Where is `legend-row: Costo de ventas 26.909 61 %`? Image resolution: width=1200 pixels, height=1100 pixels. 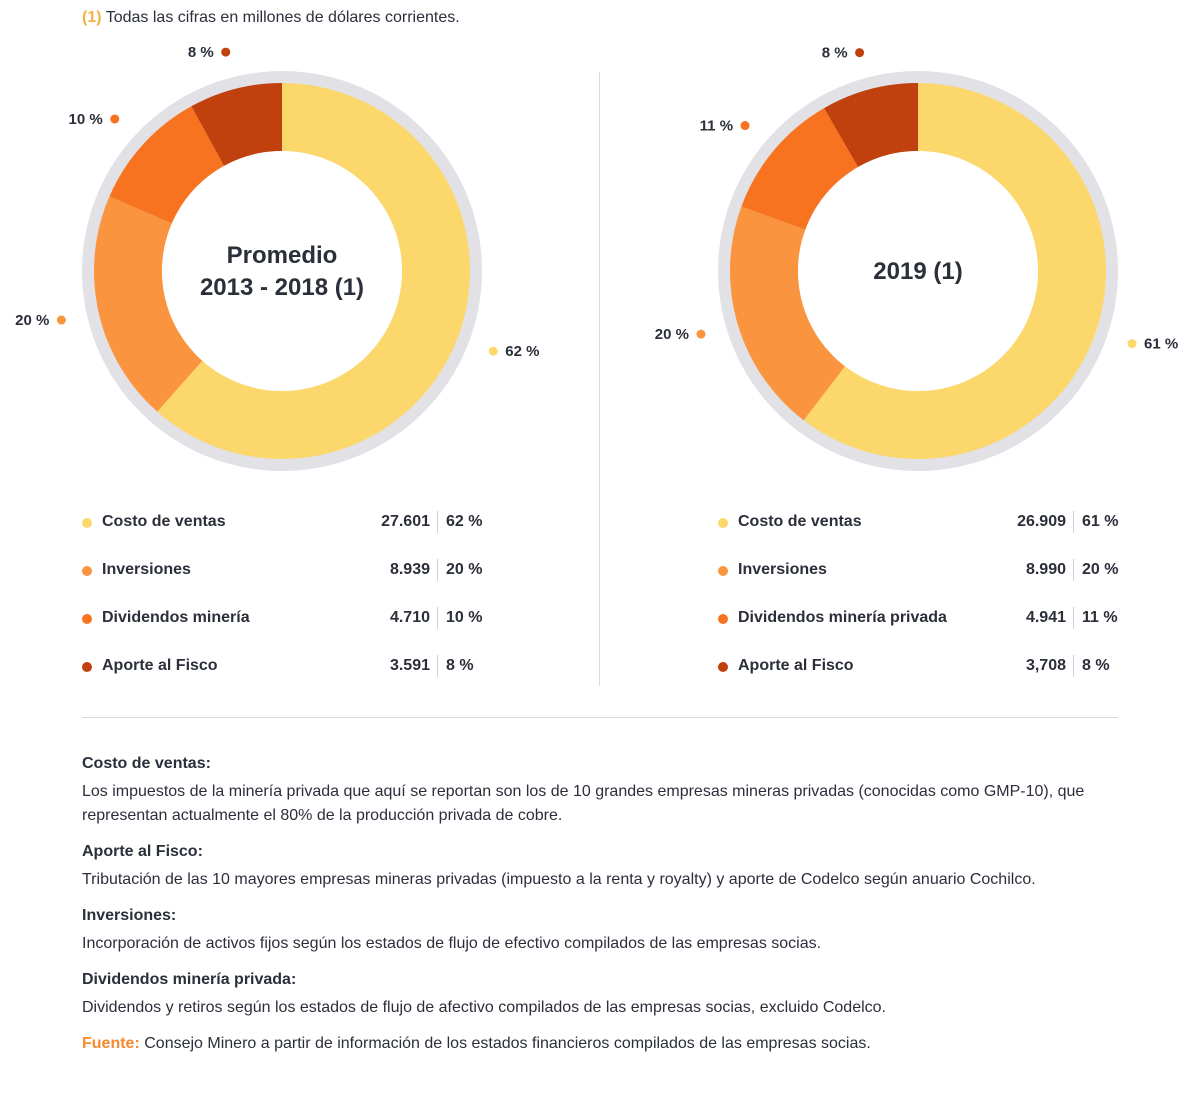 legend-row: Costo de ventas 26.909 61 % is located at coordinates (928, 529).